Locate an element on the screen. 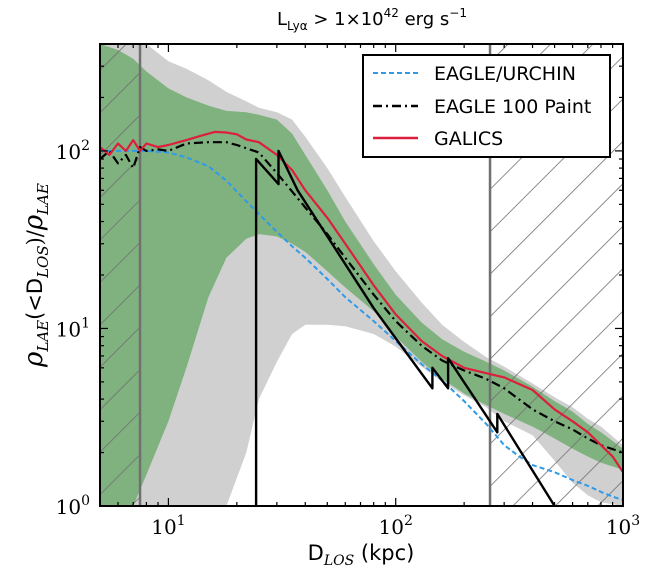  x-tick-label: 10³ is located at coordinates (623, 526).